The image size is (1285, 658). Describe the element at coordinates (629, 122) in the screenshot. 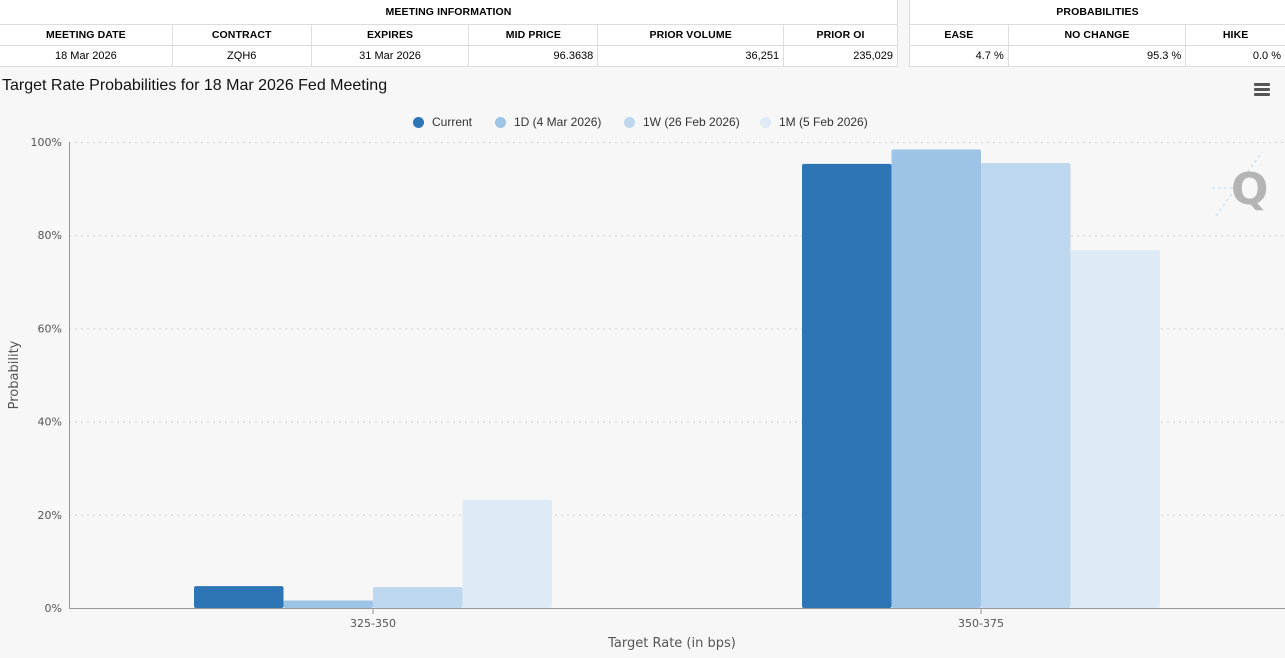

I see `legend-marker-1w` at that location.